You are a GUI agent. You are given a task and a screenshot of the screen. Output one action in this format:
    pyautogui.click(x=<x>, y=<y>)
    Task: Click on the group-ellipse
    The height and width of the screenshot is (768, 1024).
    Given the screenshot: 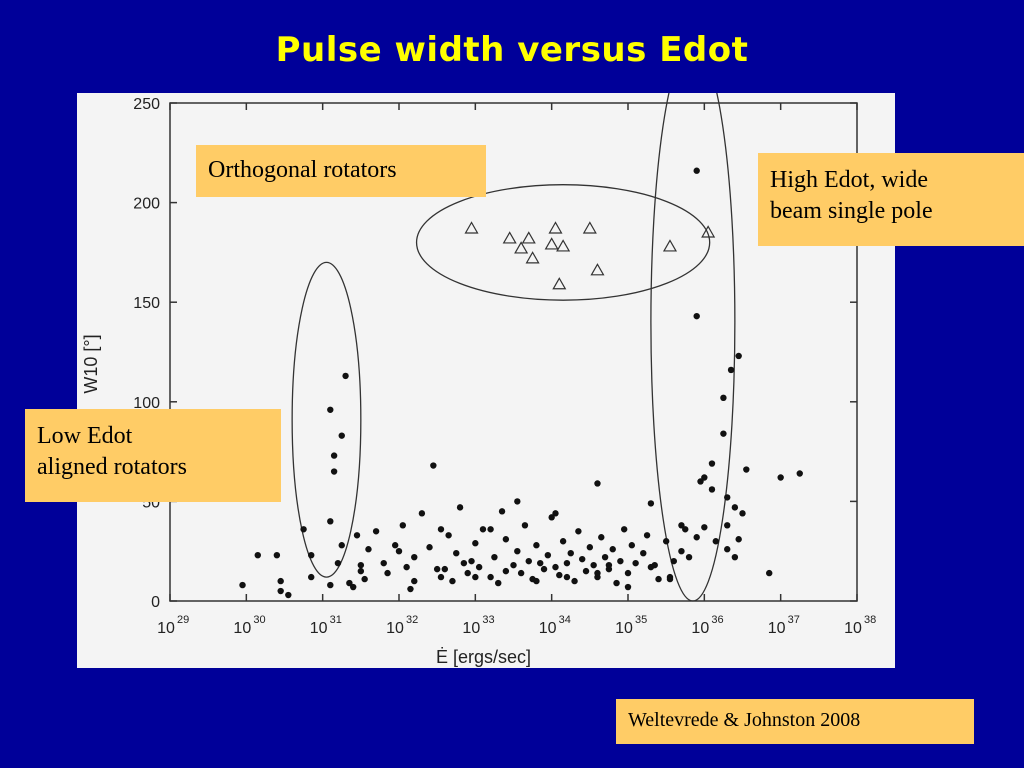 What is the action you would take?
    pyautogui.click(x=693, y=347)
    